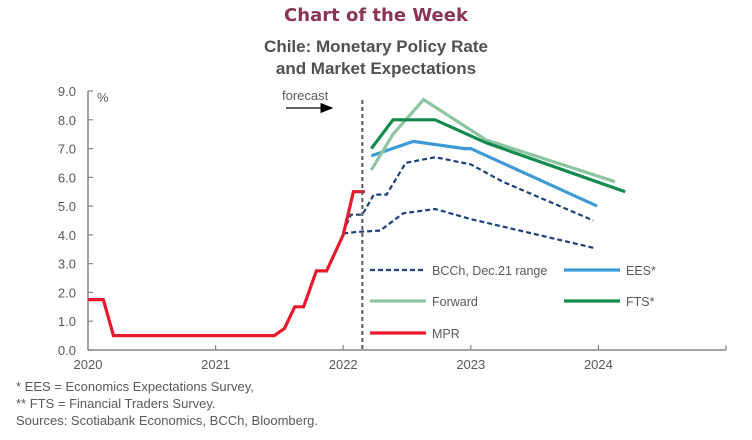  I want to click on series-bcch_upper, so click(468, 194).